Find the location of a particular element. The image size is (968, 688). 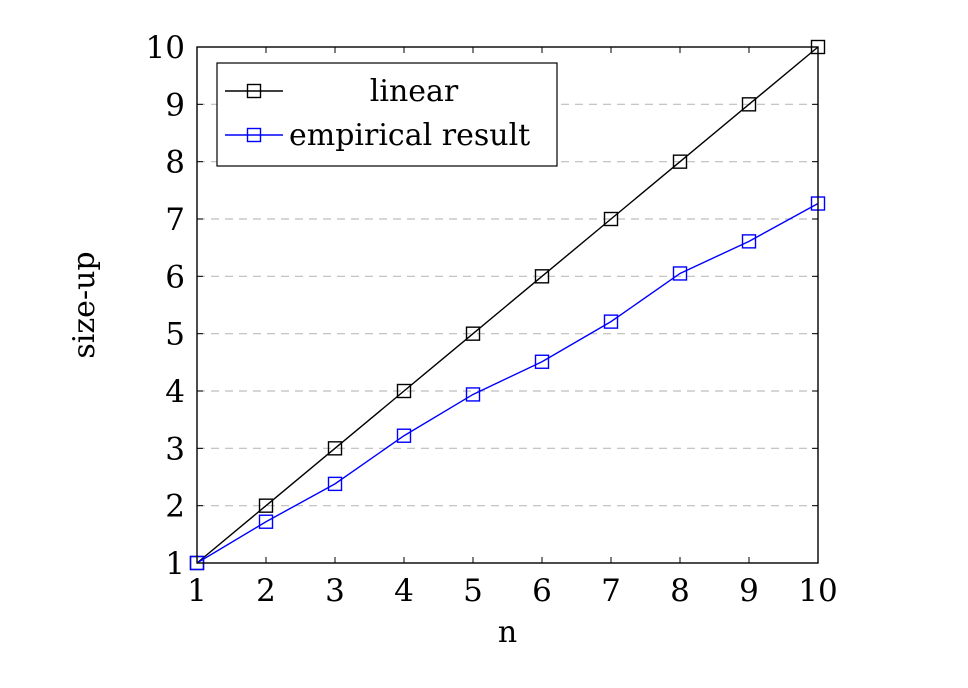

x-tick-label-9: 9 is located at coordinates (749, 591).